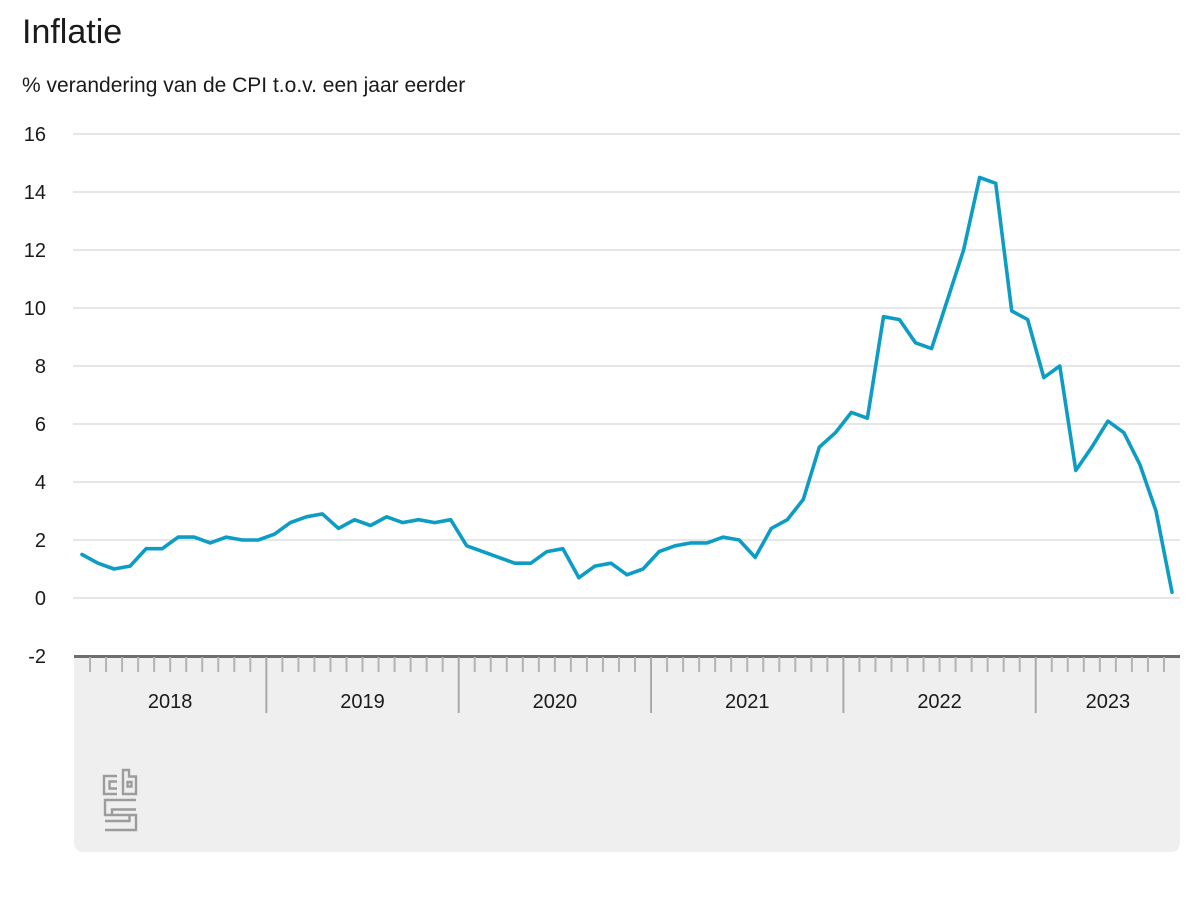  What do you see at coordinates (40, 541) in the screenshot?
I see `y-axis-label: 2` at bounding box center [40, 541].